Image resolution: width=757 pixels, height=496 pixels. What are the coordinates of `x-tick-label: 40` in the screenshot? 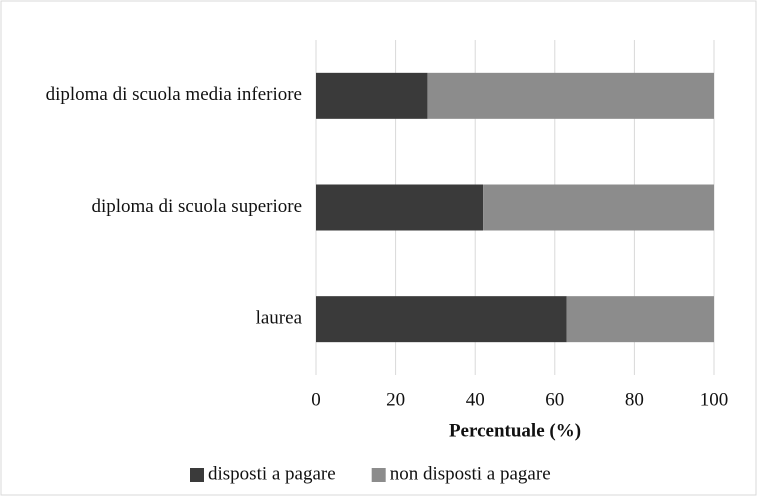 It's located at (475, 399).